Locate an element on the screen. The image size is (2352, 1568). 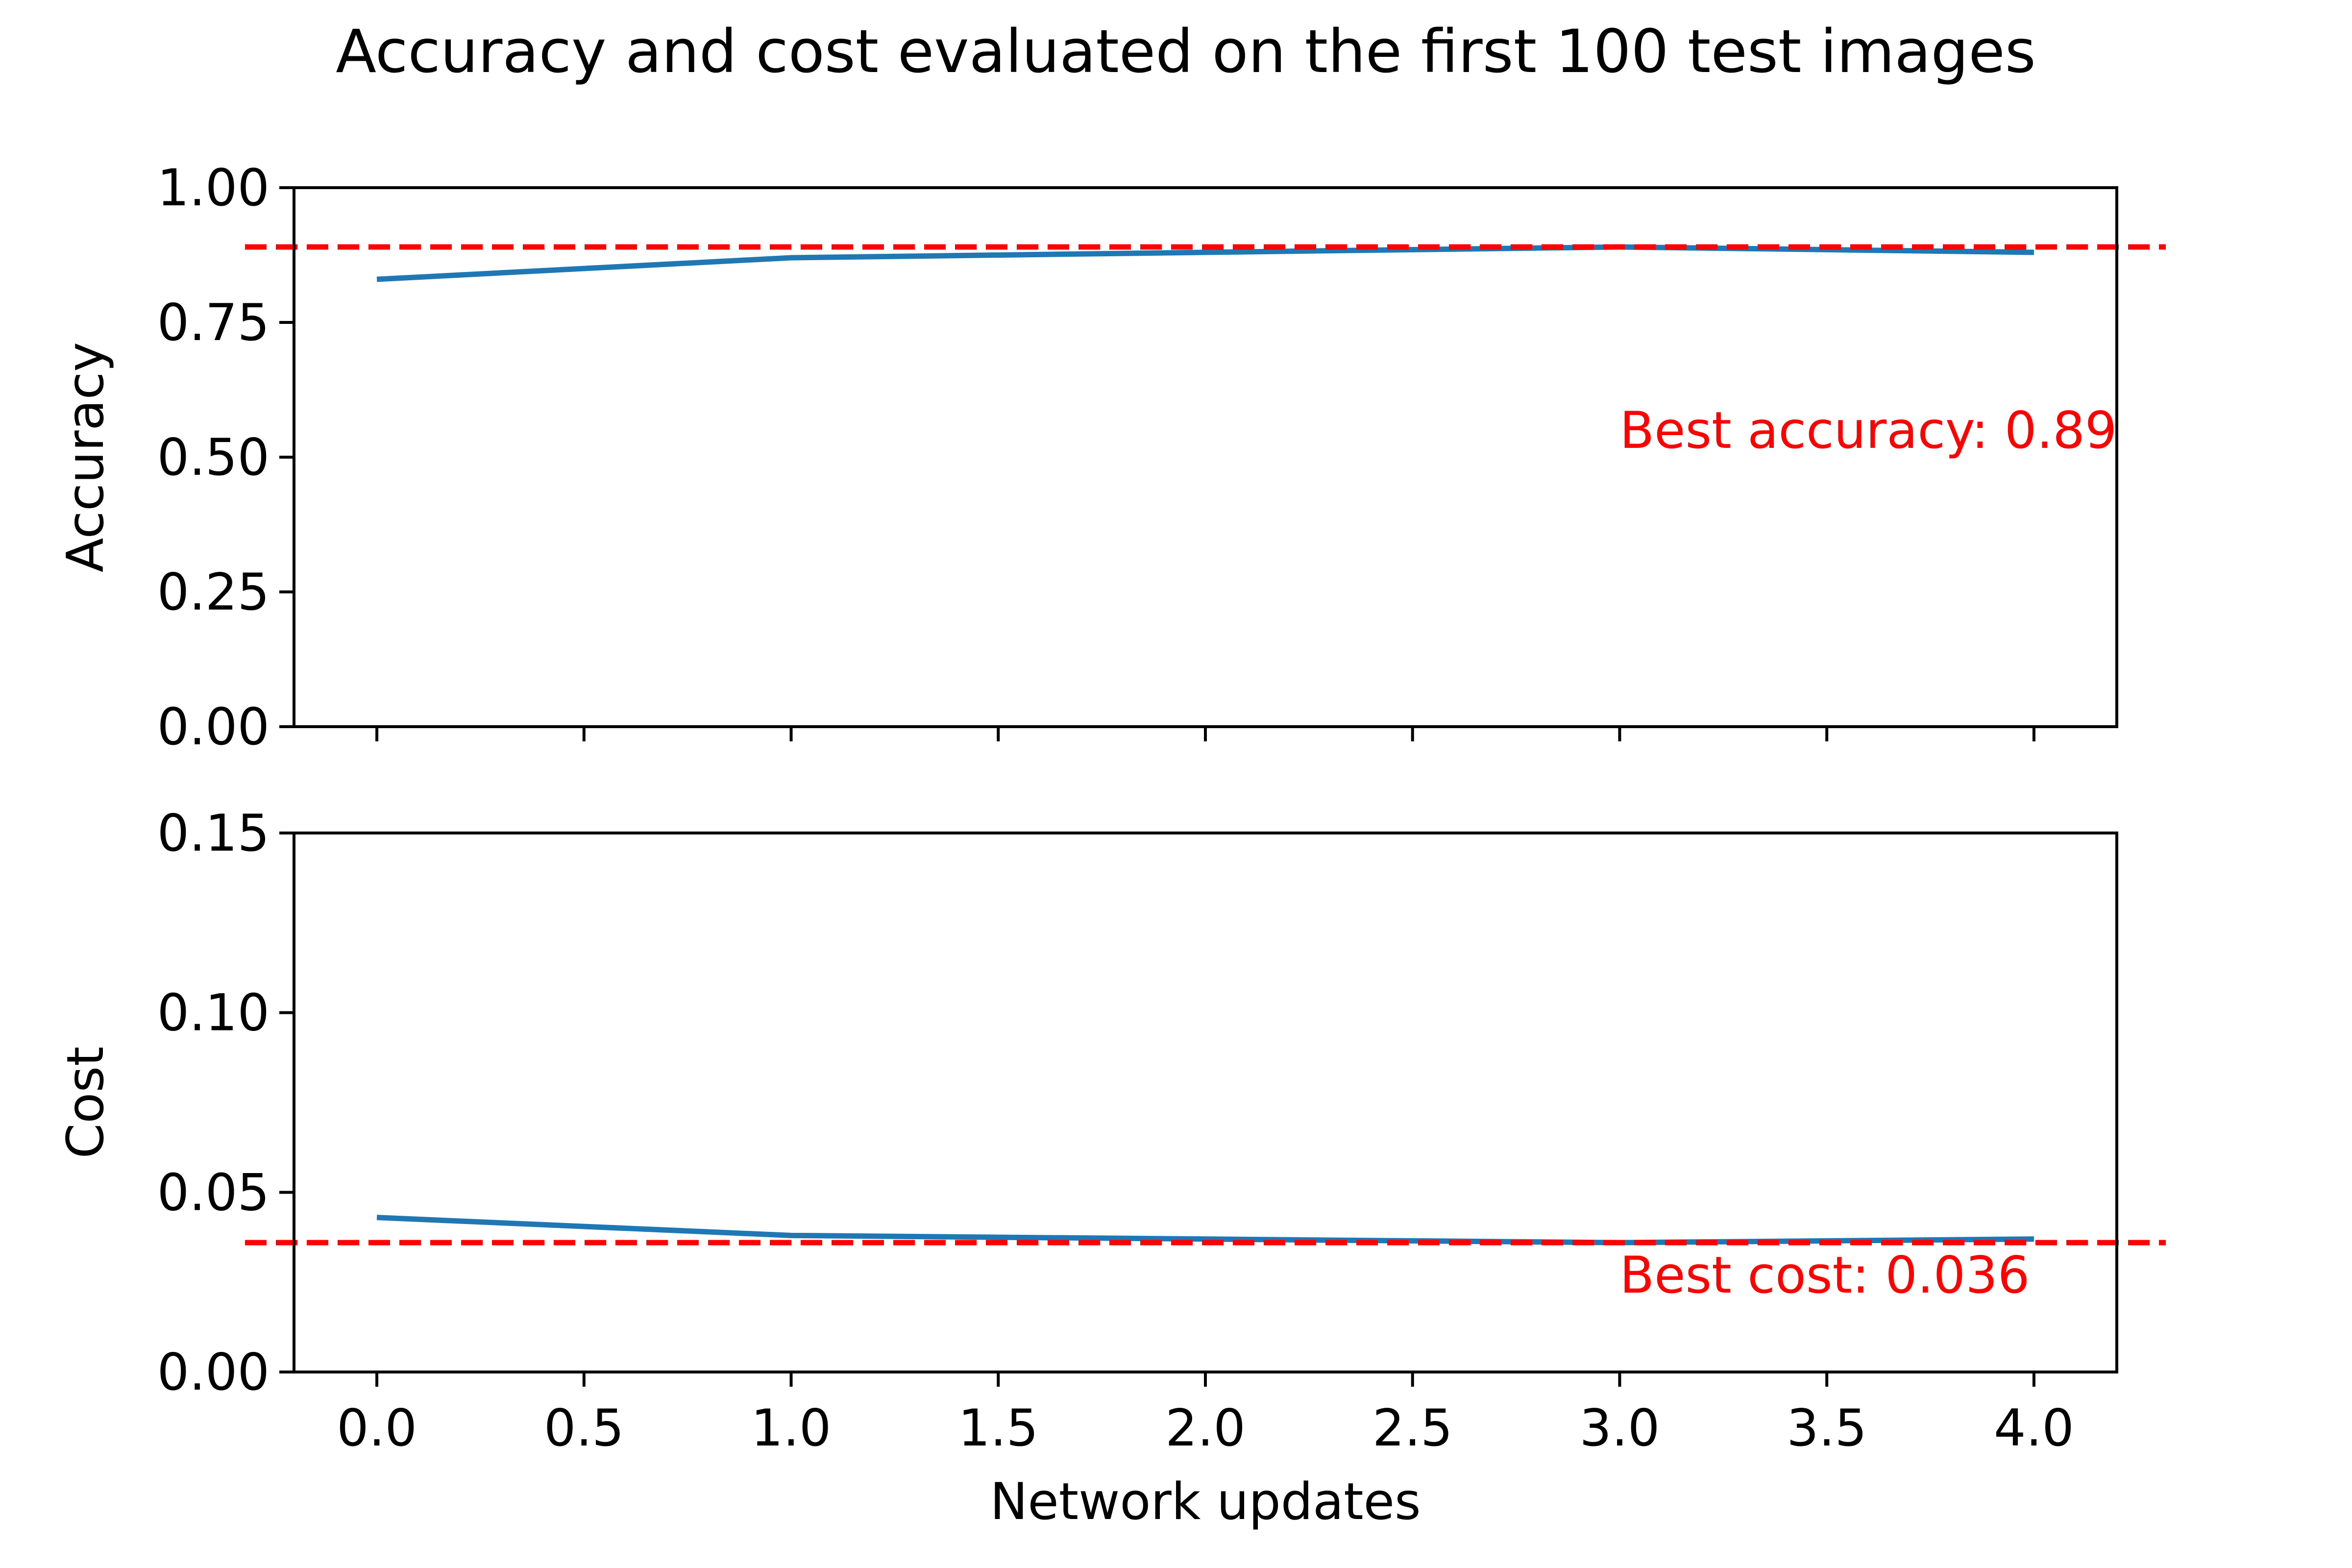
x-tick-label: 1.0 is located at coordinates (791, 1428).